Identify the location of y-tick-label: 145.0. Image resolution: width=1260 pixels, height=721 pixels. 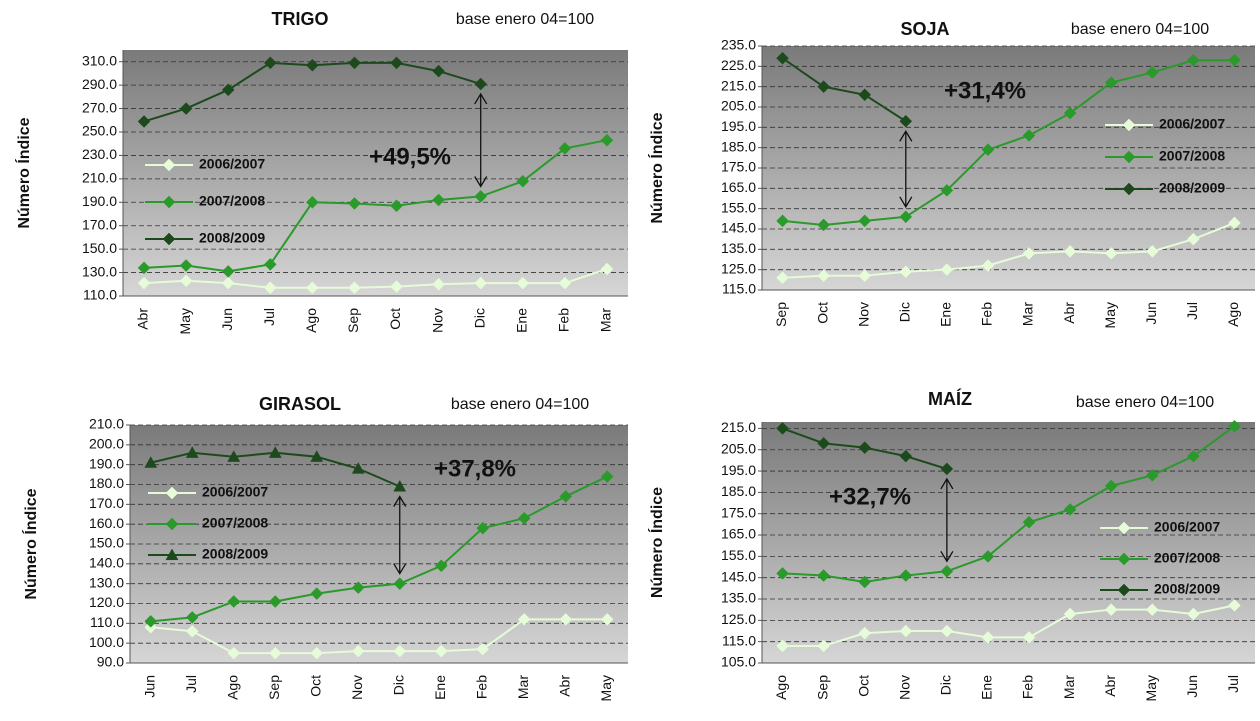
(738, 576).